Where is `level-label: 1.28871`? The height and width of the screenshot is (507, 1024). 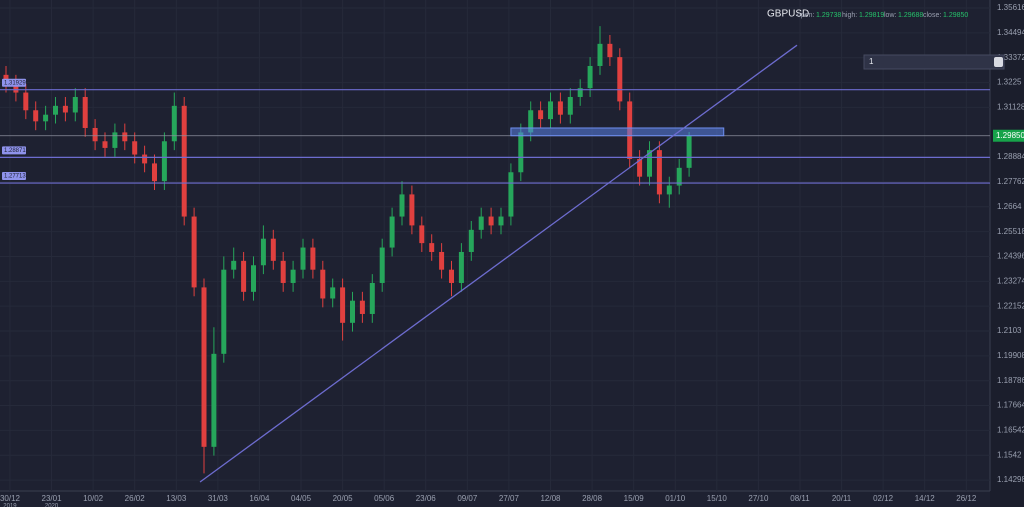 level-label: 1.28871 is located at coordinates (15, 151).